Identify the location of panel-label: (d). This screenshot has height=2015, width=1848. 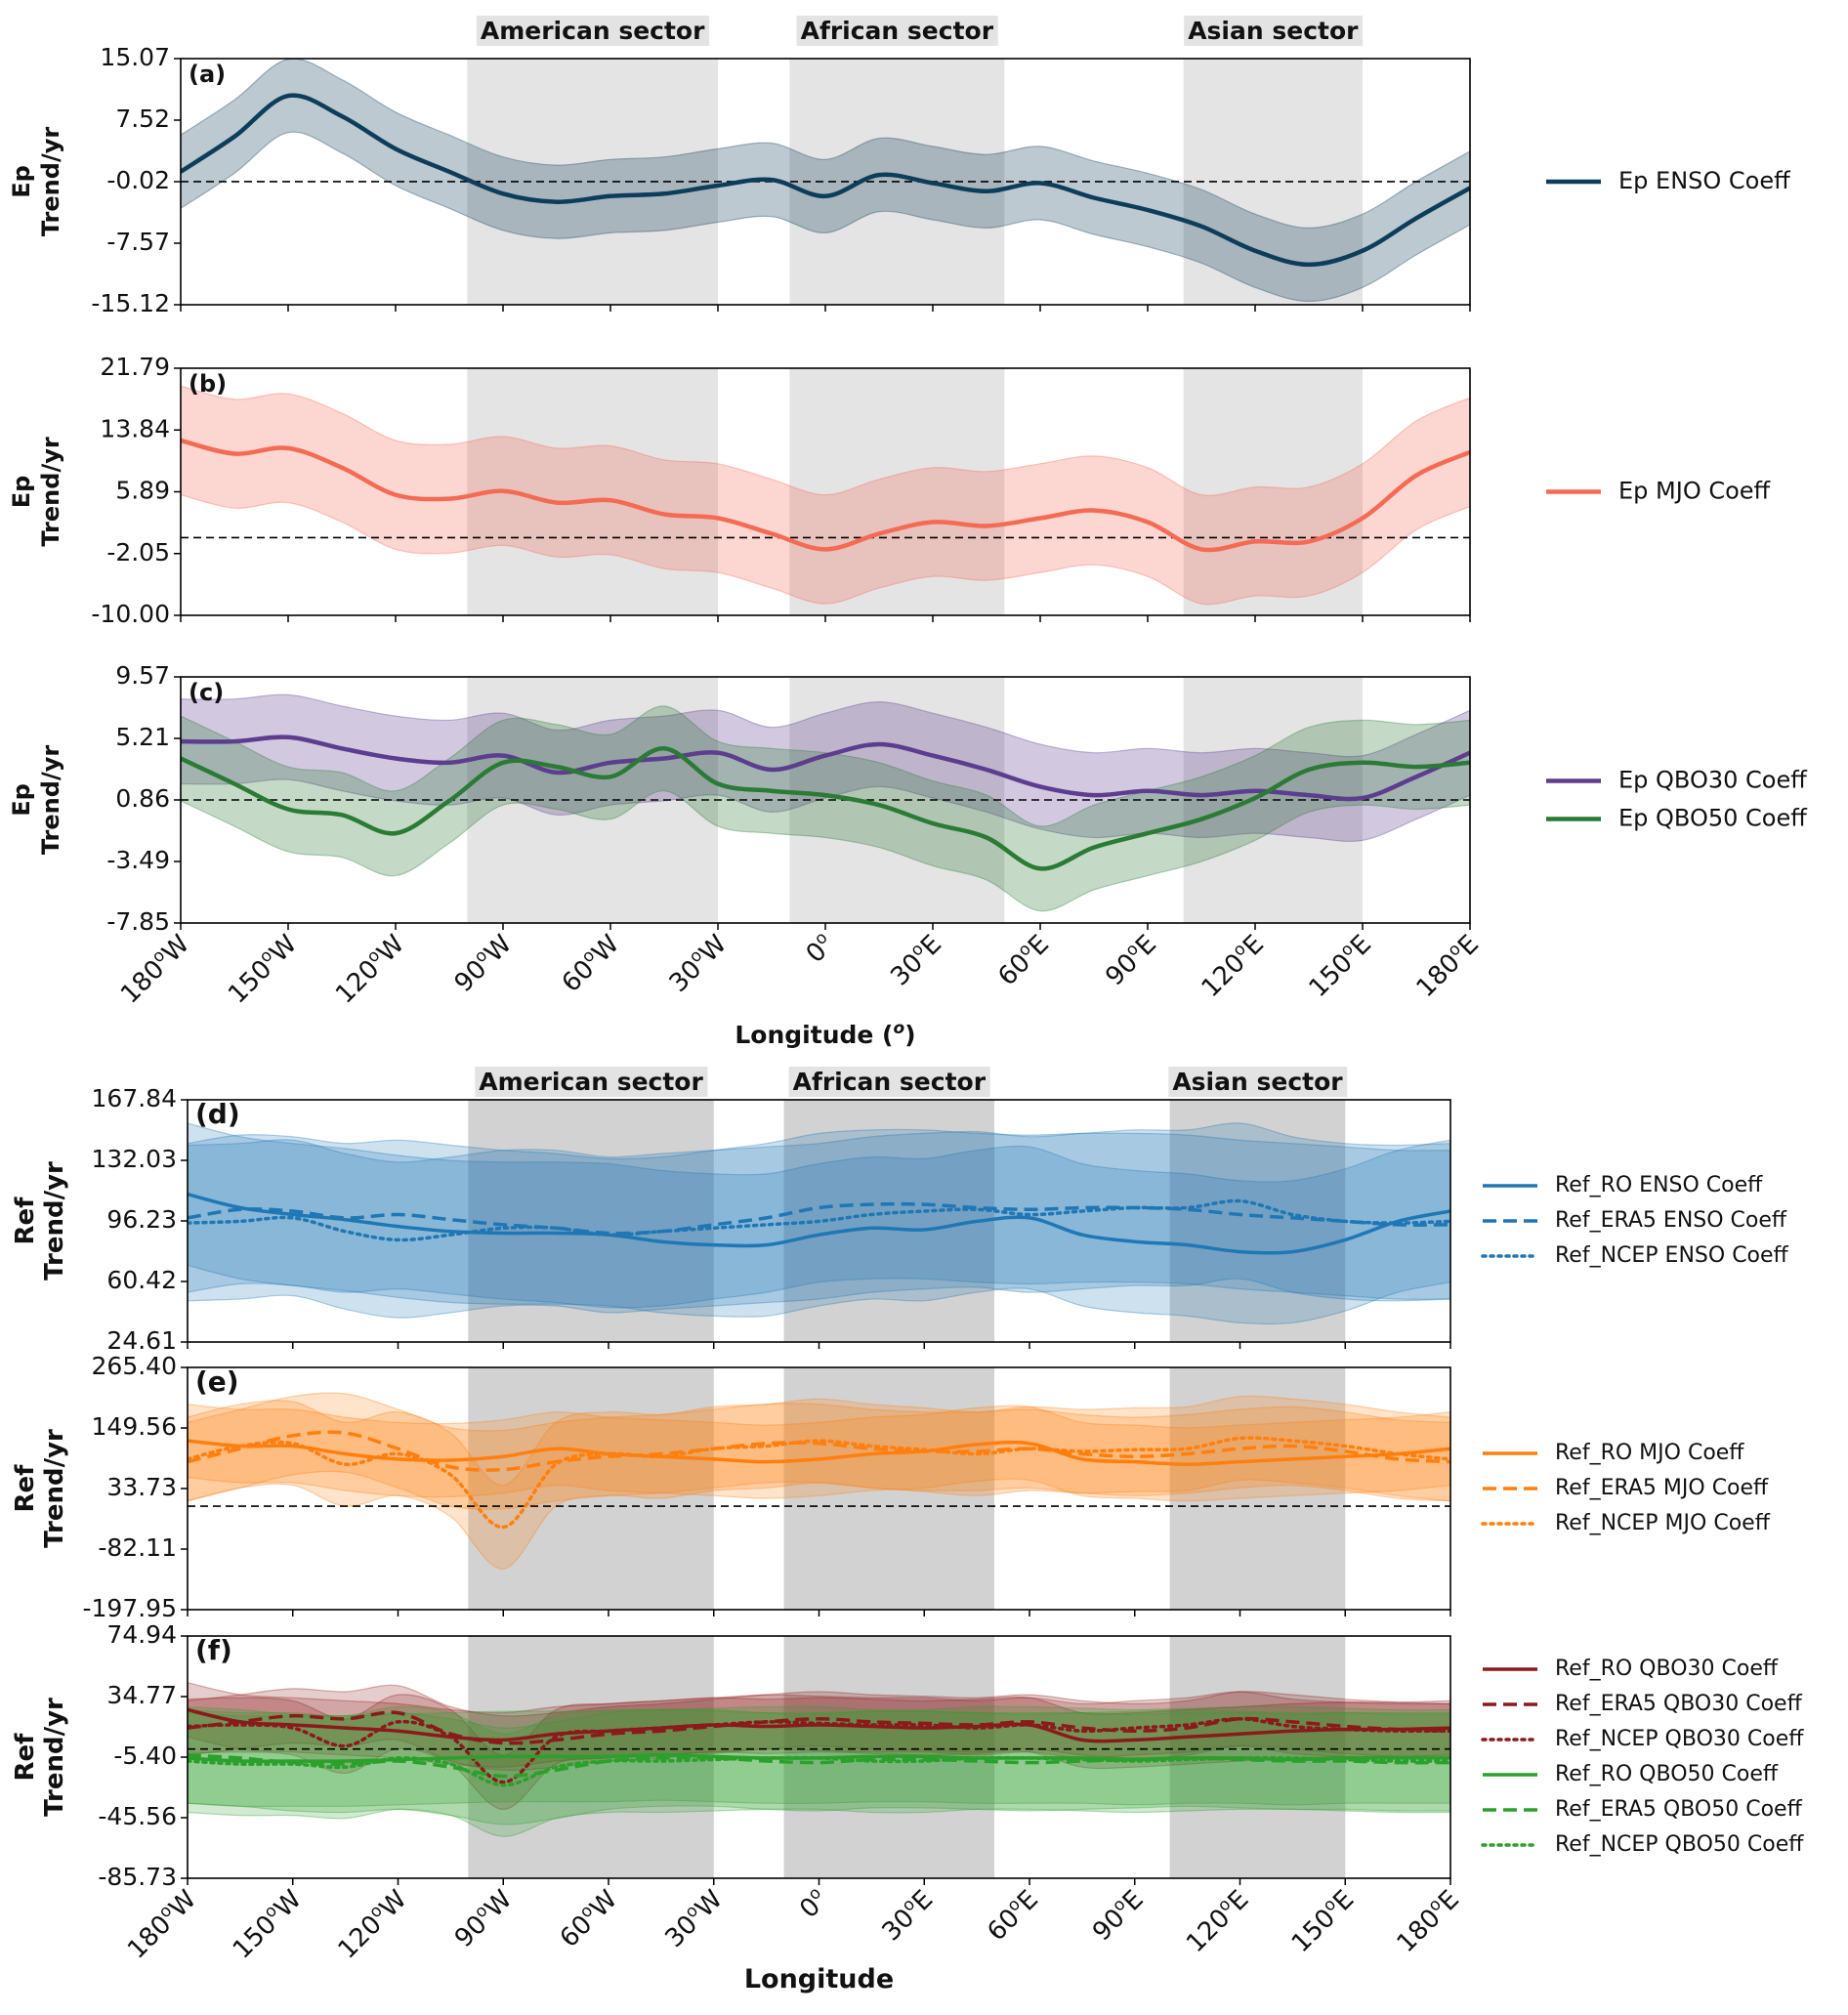
(217, 1114).